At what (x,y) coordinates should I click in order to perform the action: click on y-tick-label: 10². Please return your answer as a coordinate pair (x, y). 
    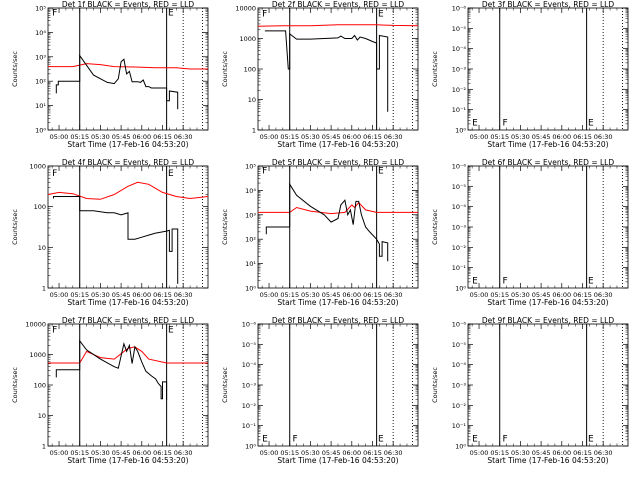
    Looking at the image, I should click on (250, 240).